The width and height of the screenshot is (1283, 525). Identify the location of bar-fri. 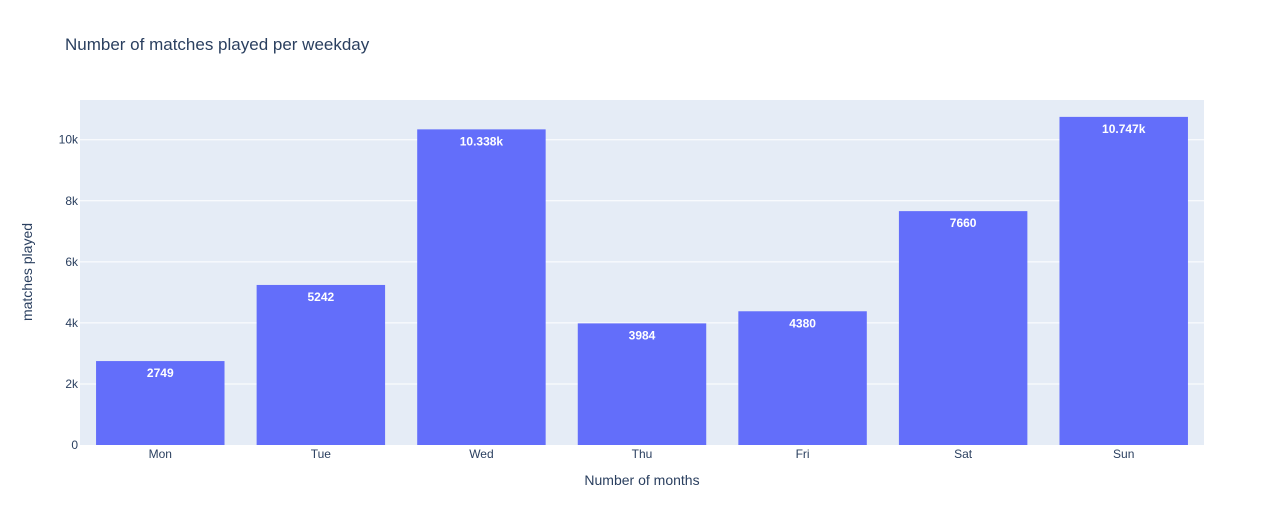
(802, 378).